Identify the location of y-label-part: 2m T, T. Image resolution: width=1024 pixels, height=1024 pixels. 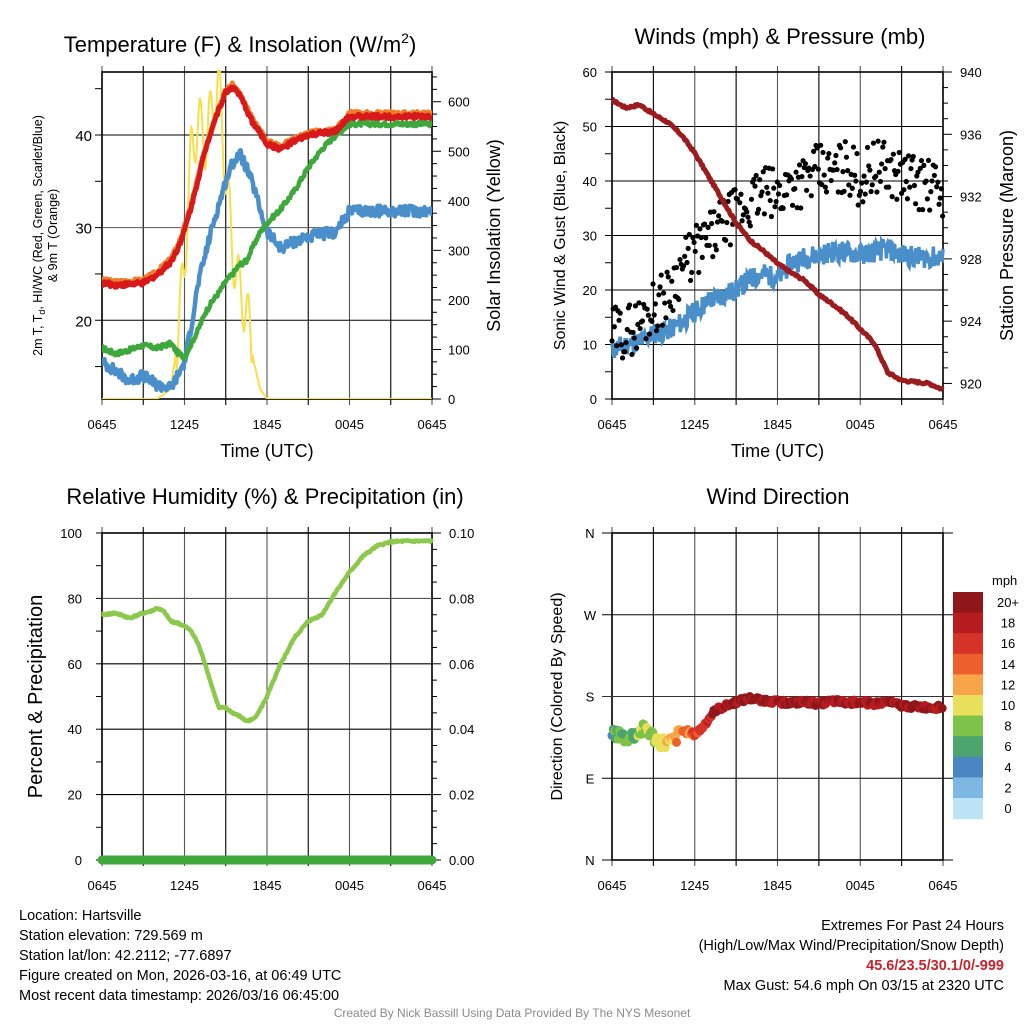
(38, 335).